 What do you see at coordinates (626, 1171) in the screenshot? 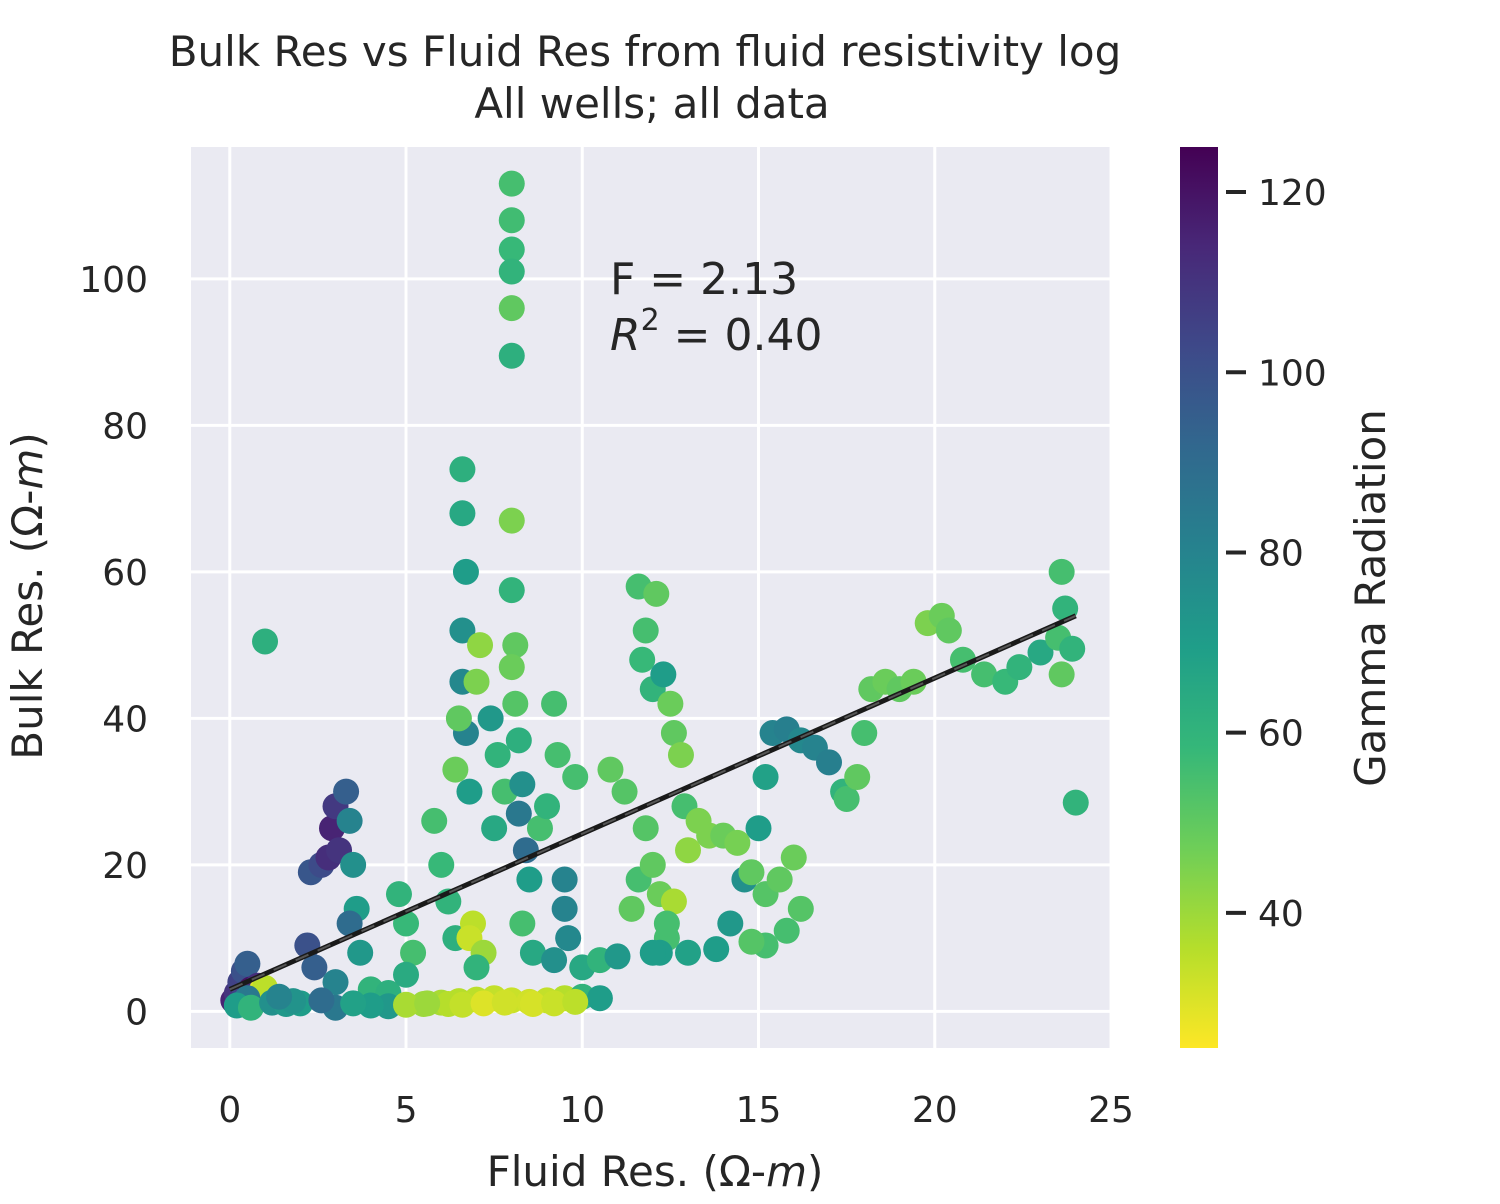
I see `x-axis-label-prefix: Fluid Res. (Ω-` at bounding box center [626, 1171].